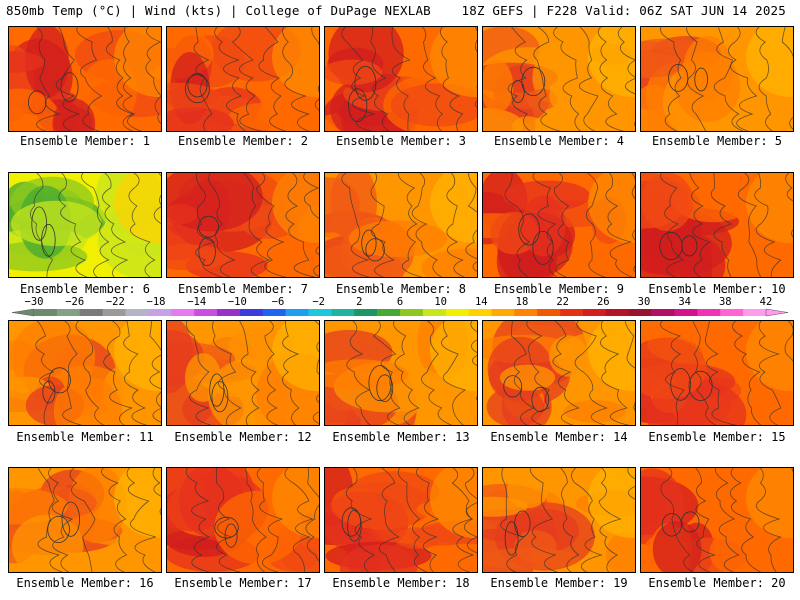  Describe the element at coordinates (481, 302) in the screenshot. I see `colorbar-tick-label: 14` at that location.